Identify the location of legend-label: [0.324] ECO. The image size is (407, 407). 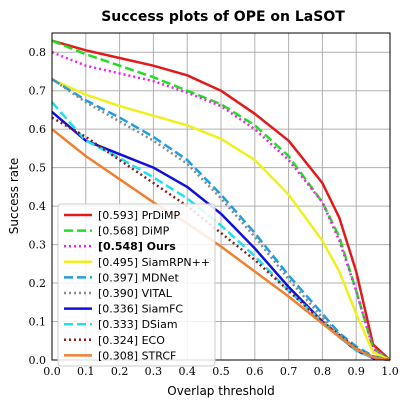
(131, 340).